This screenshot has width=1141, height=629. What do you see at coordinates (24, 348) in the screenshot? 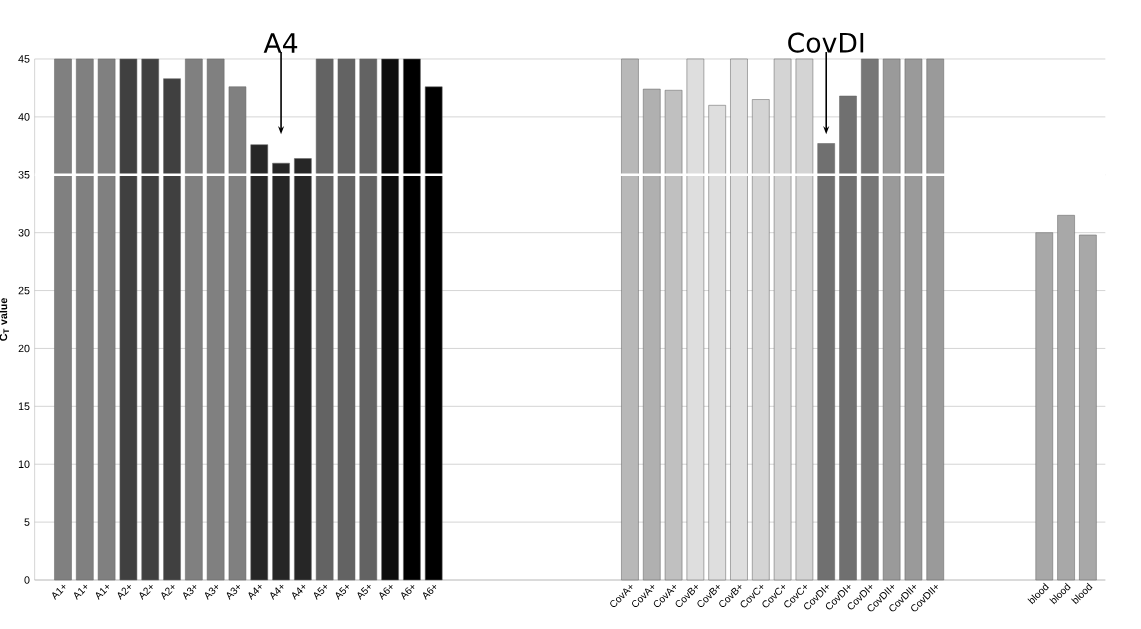
I see `y-tick-label: 20` at bounding box center [24, 348].